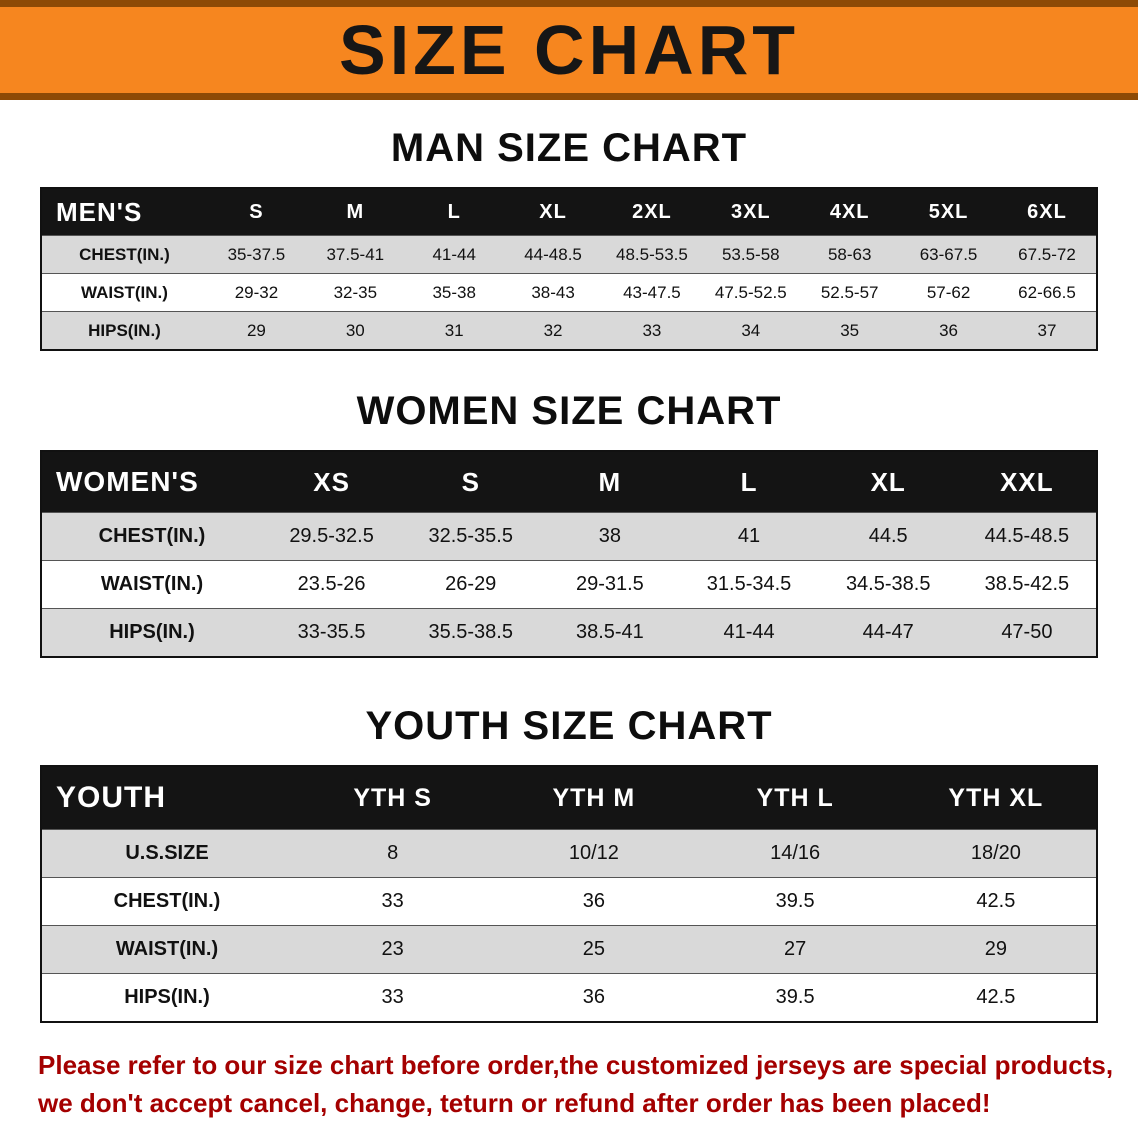 Image resolution: width=1138 pixels, height=1132 pixels. What do you see at coordinates (332, 584) in the screenshot?
I see `size-value-cell: 23.5-26` at bounding box center [332, 584].